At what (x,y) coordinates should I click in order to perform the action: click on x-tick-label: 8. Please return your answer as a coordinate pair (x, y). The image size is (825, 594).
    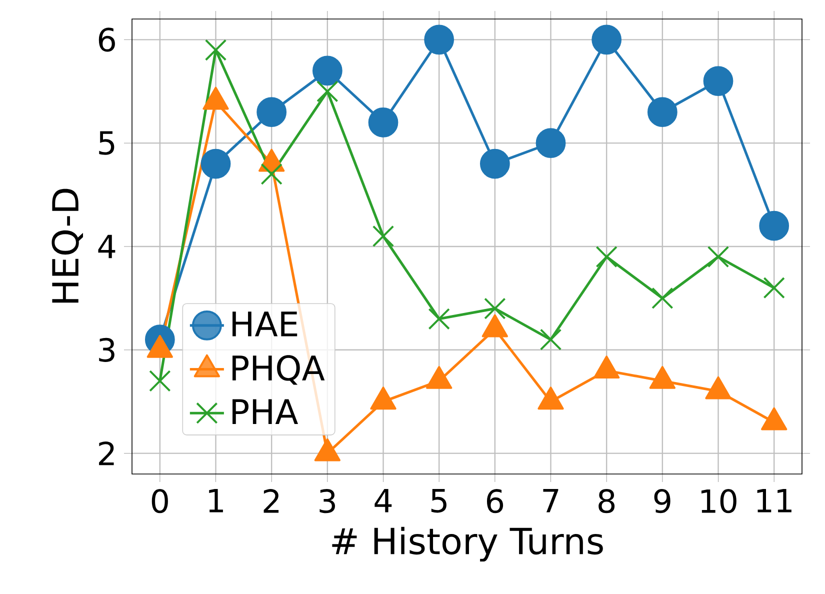
    Looking at the image, I should click on (606, 501).